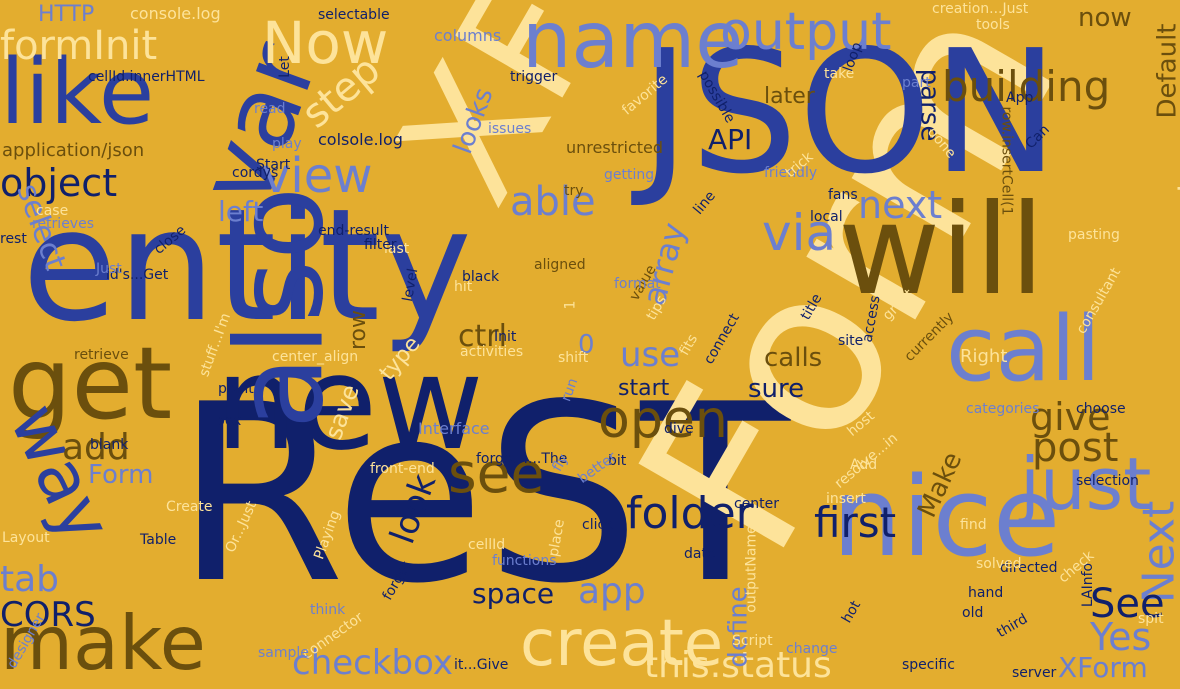 The height and width of the screenshot is (689, 1180). What do you see at coordinates (273, 165) in the screenshot?
I see `cloud-word: Start` at bounding box center [273, 165].